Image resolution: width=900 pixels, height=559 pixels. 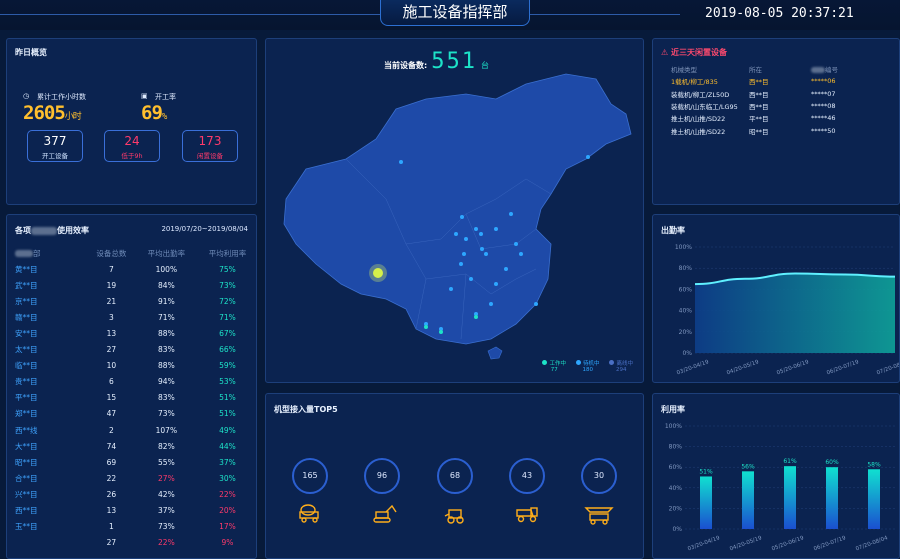 I want to click on y-tick-label: 80%, so click(x=686, y=268).